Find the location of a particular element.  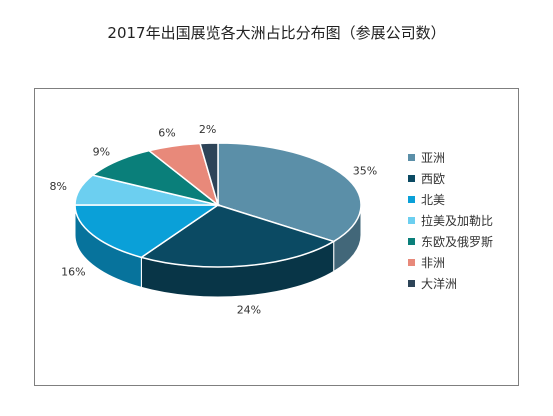

legend-label-1: 亚洲 is located at coordinates (433, 158).